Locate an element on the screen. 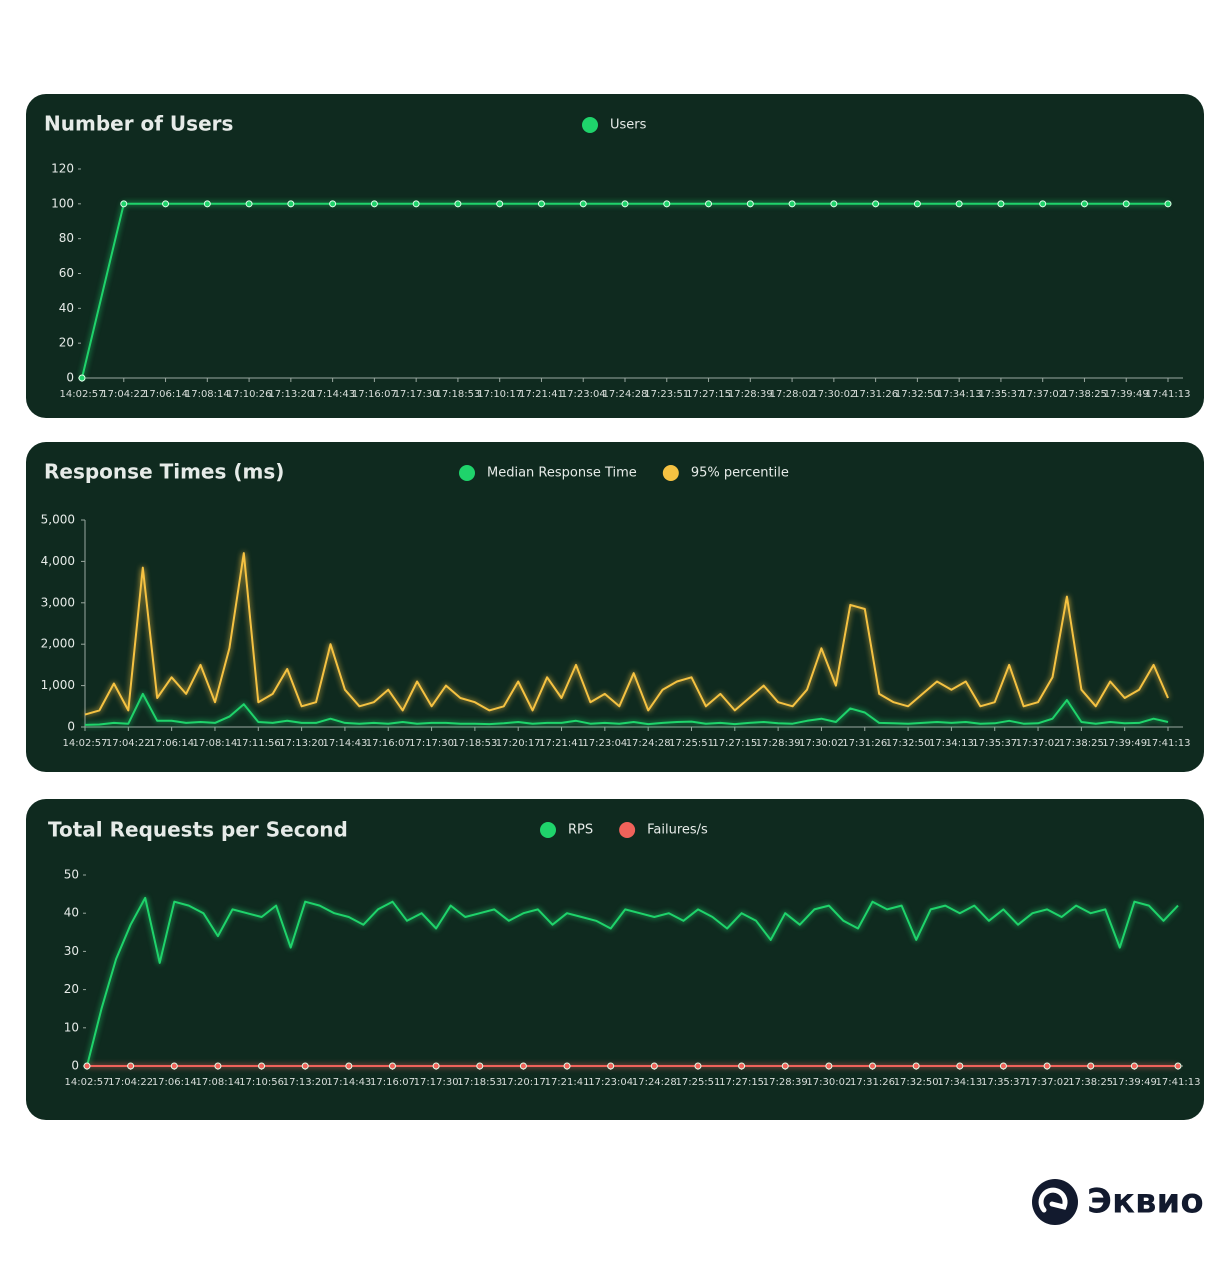  x-tick-label: 17:10:17 is located at coordinates (499, 394).